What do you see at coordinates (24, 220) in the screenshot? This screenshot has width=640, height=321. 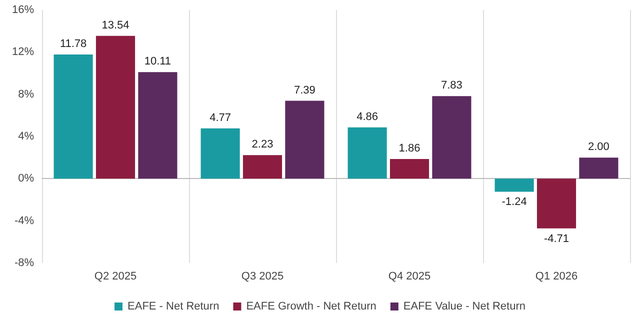 I see `y-tick-label: -4%` at bounding box center [24, 220].